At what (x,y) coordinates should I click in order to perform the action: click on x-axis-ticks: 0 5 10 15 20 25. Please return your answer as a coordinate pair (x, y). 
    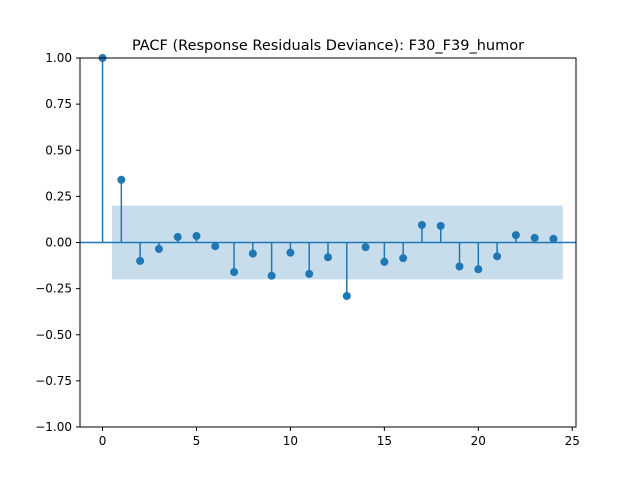
    Looking at the image, I should click on (339, 437).